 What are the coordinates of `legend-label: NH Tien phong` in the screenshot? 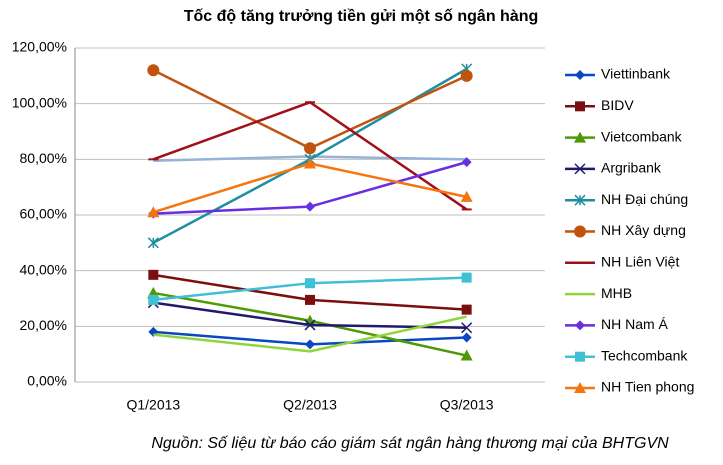 It's located at (647, 387).